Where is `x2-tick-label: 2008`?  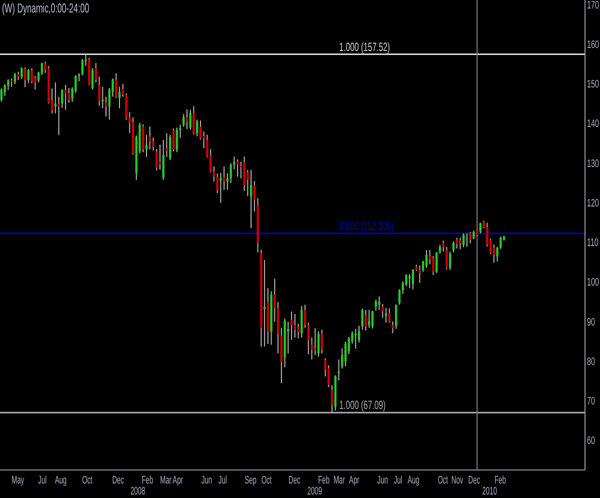
x2-tick-label: 2008 is located at coordinates (138, 491).